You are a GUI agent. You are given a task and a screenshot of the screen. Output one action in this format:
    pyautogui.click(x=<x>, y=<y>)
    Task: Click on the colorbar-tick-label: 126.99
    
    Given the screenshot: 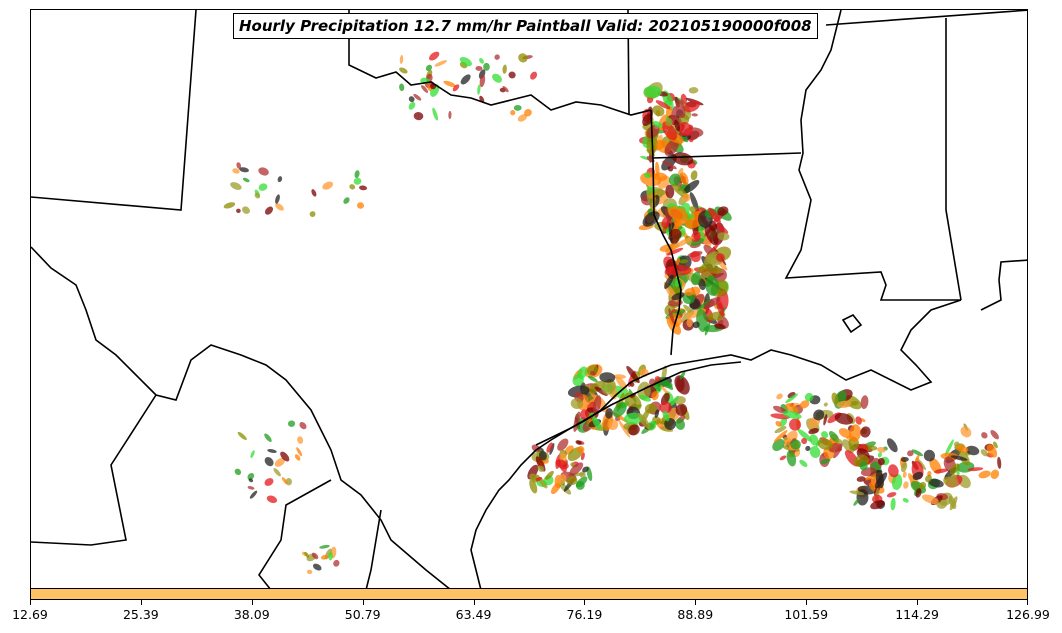 What is the action you would take?
    pyautogui.click(x=1028, y=614)
    